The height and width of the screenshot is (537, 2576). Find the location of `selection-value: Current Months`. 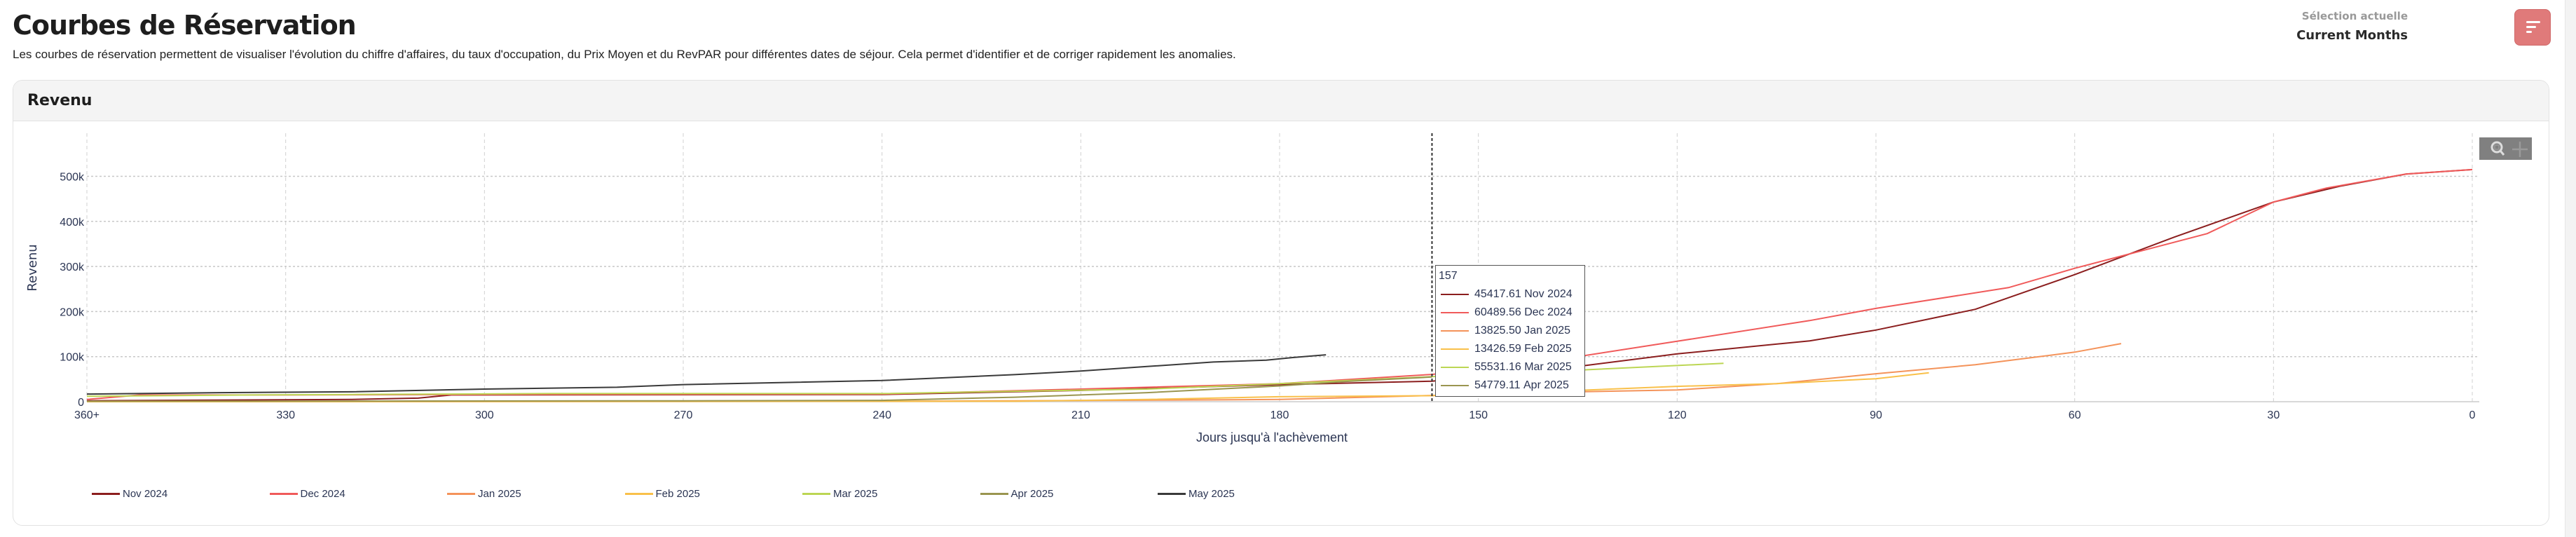

selection-value: Current Months is located at coordinates (2352, 35).